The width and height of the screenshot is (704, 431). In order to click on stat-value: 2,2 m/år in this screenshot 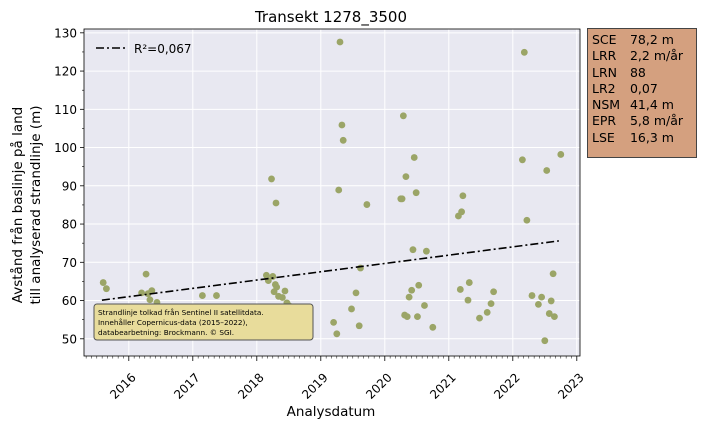, I will do `click(656, 56)`.